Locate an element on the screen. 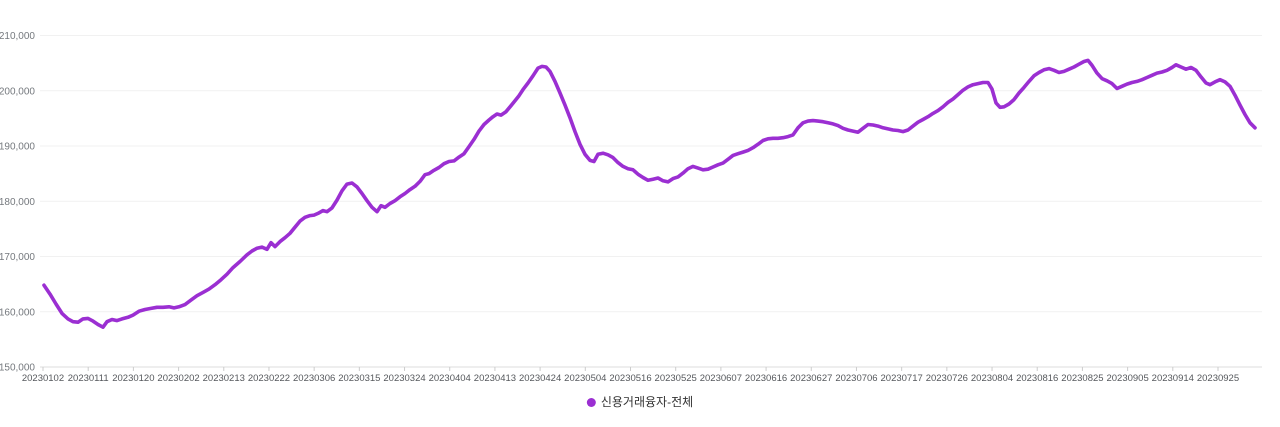 The image size is (1280, 427). x-axis-tick-label: 20230717 is located at coordinates (902, 378).